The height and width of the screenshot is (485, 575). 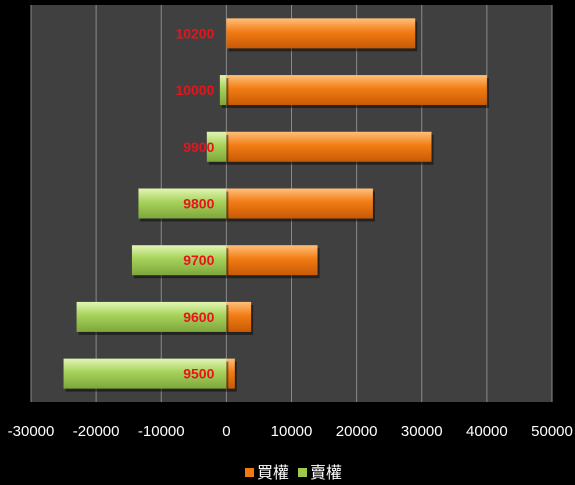 I want to click on legend: 買權 賣權, so click(x=293, y=472).